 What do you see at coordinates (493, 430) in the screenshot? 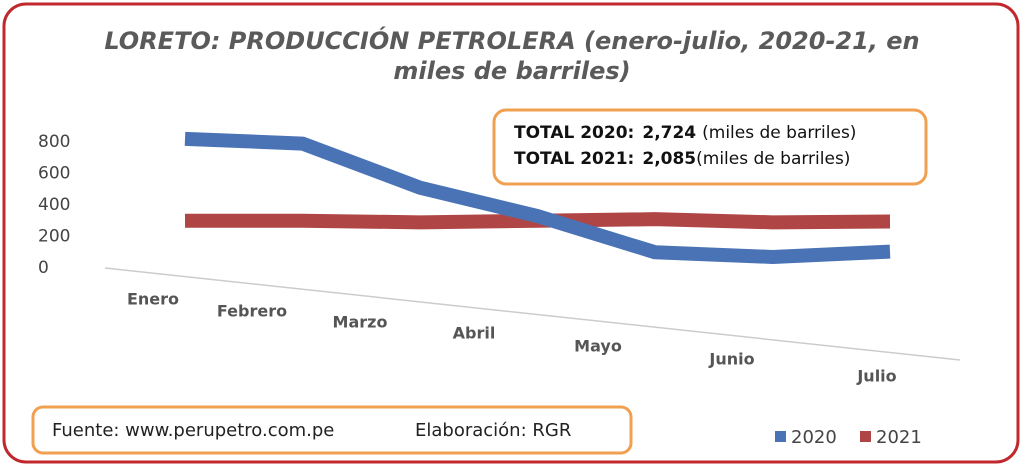
I see `credit: Elaboración: RGR` at bounding box center [493, 430].